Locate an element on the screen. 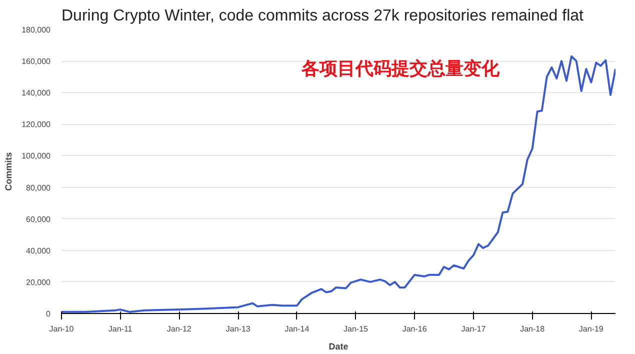 The width and height of the screenshot is (635, 354). y-tick-label: 180,000 is located at coordinates (37, 30).